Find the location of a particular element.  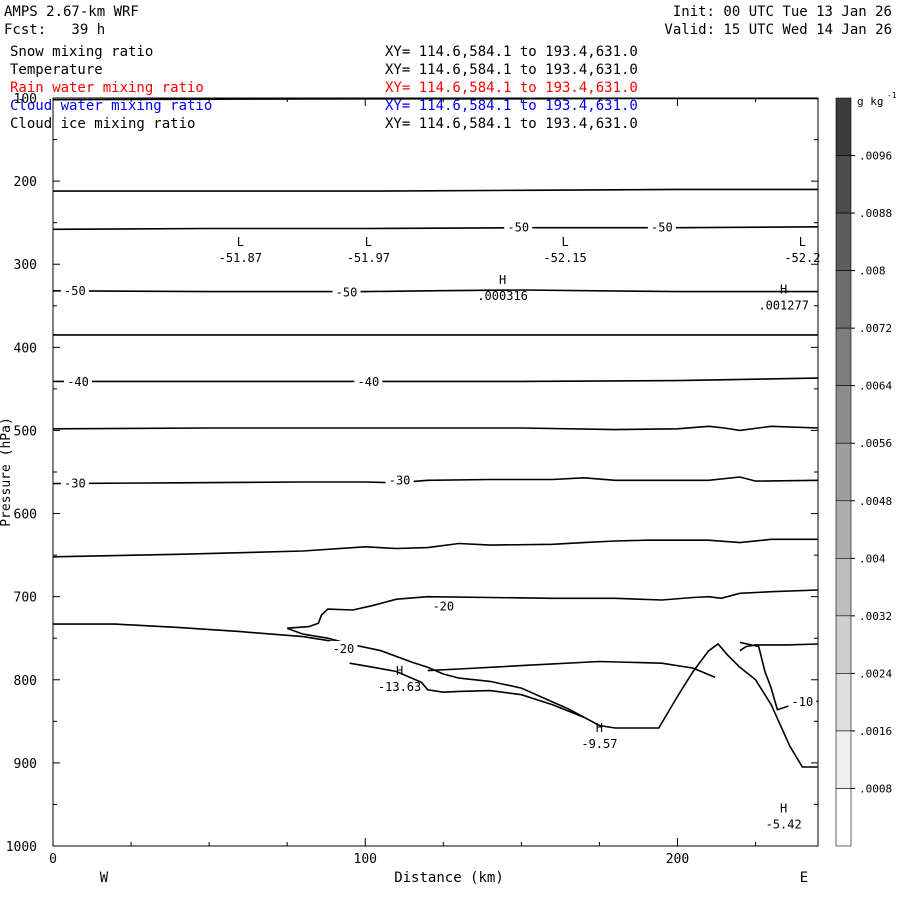

colorbar-unit: g kg is located at coordinates (870, 101).